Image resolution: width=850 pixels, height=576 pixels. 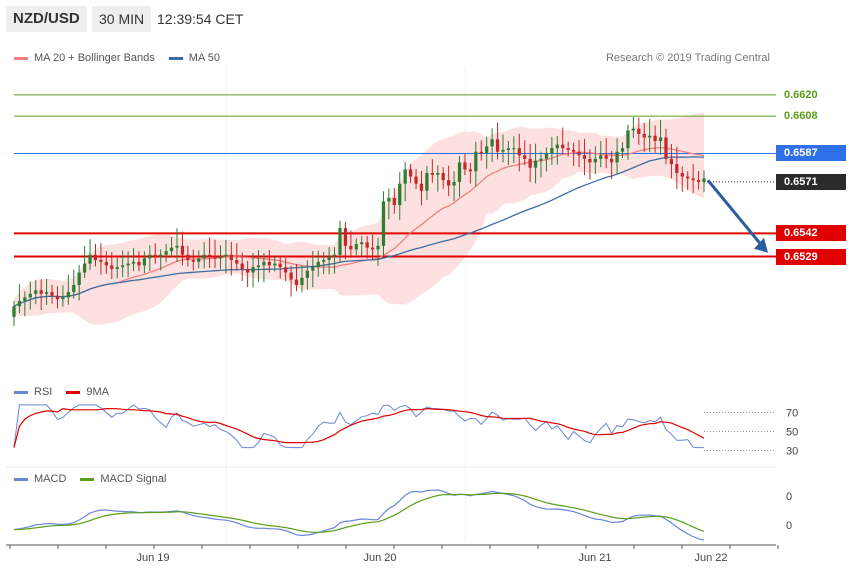 What do you see at coordinates (50, 479) in the screenshot?
I see `legend-macd: MACD` at bounding box center [50, 479].